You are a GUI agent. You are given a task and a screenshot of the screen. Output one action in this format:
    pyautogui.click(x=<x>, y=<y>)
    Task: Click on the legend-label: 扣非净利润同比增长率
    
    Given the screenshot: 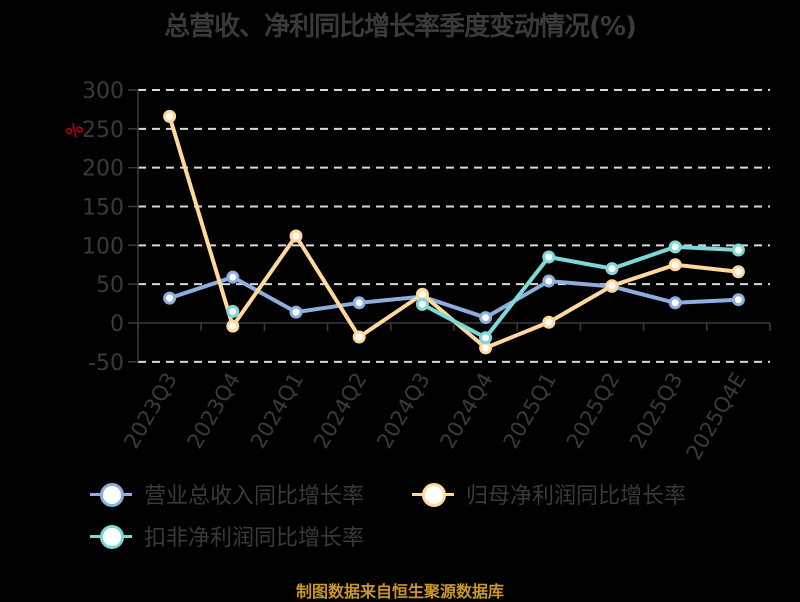 What is the action you would take?
    pyautogui.click(x=254, y=538)
    